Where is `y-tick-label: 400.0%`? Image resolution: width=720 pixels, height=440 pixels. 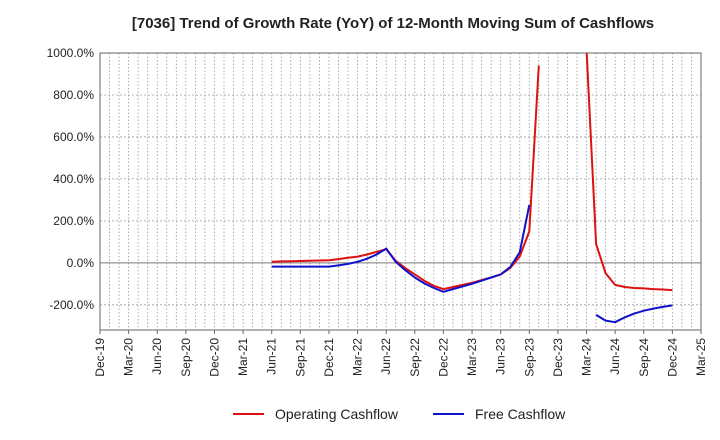 y-tick-label: 400.0% is located at coordinates (73, 179).